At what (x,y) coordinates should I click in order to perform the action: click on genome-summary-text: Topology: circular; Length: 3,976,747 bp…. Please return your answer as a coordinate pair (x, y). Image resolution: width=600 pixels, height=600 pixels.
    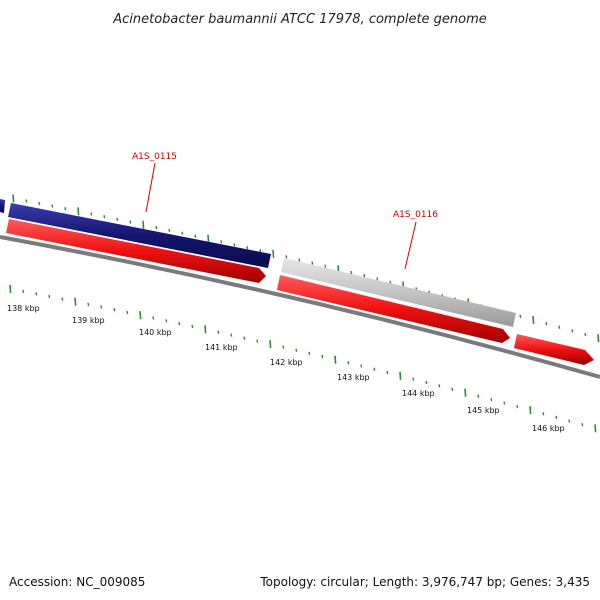
    Looking at the image, I should click on (424, 582).